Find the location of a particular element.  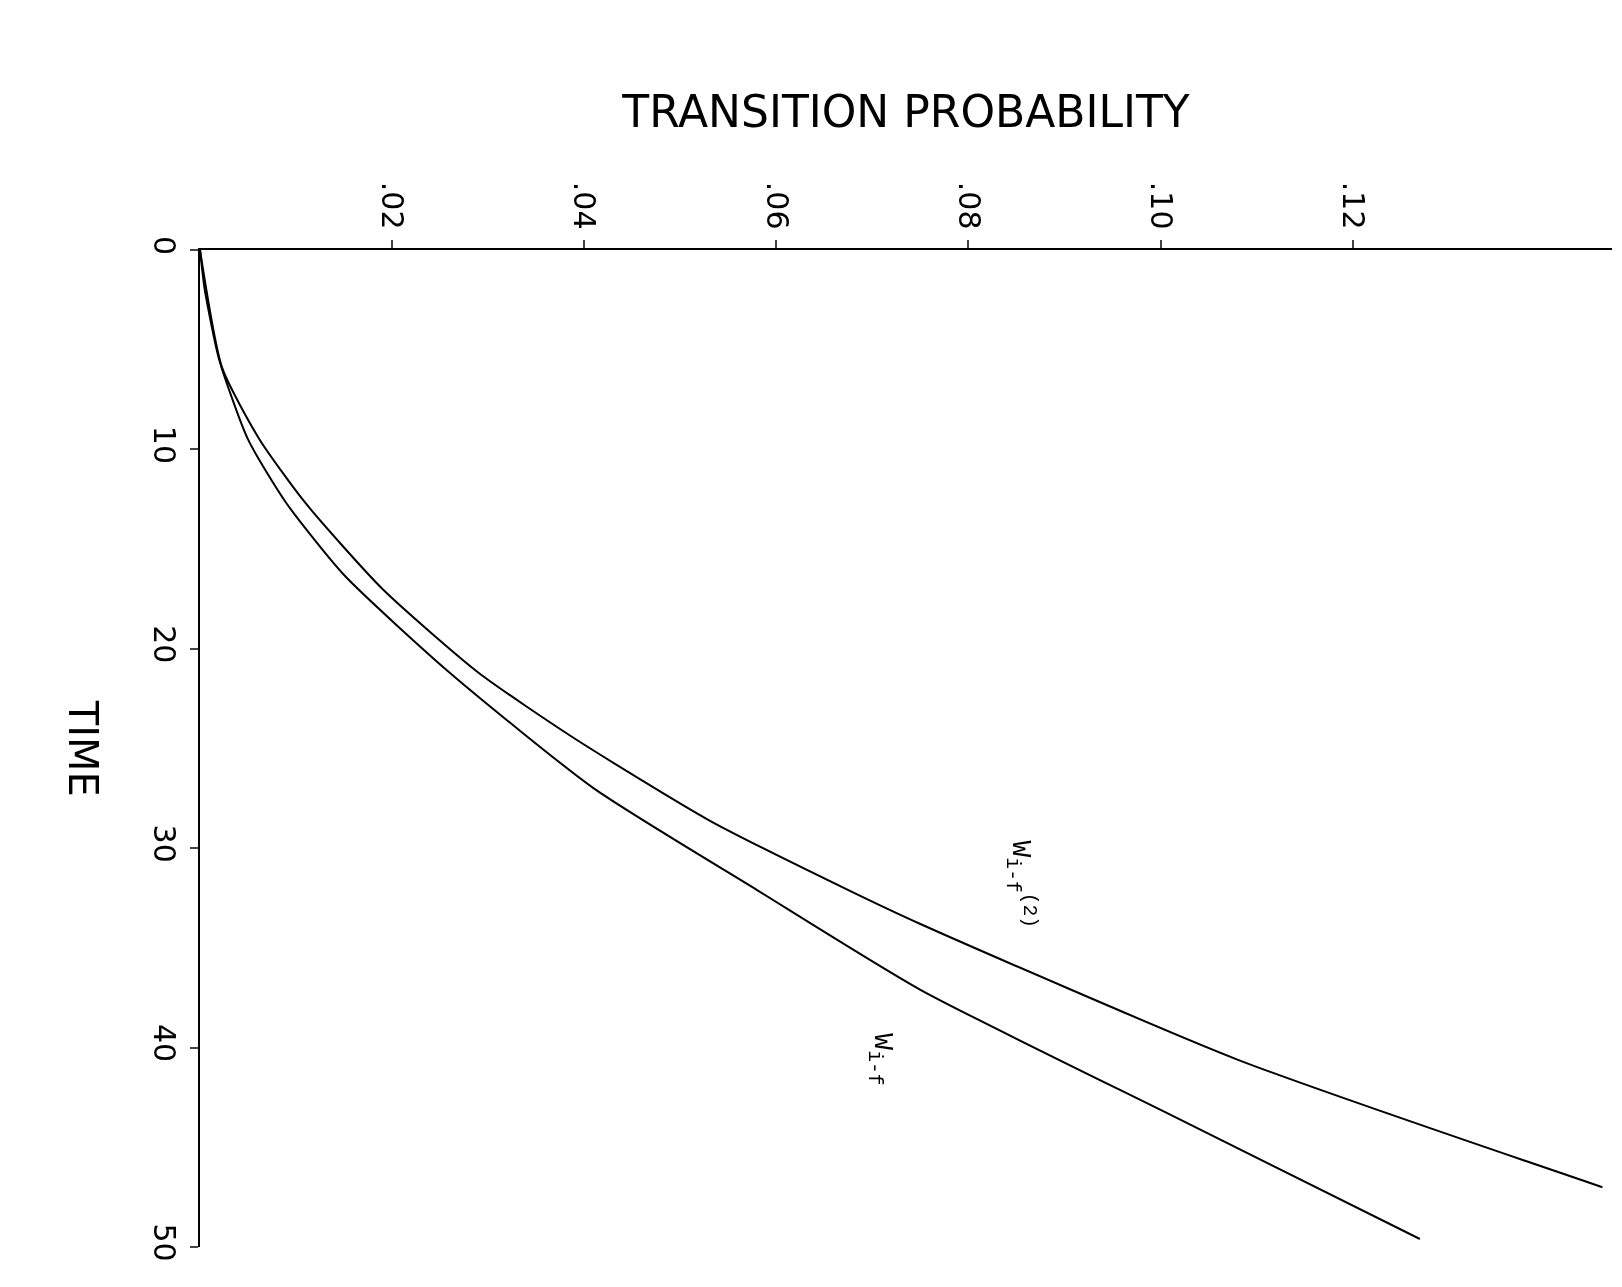

x-tick-label: .04 is located at coordinates (585, 205).